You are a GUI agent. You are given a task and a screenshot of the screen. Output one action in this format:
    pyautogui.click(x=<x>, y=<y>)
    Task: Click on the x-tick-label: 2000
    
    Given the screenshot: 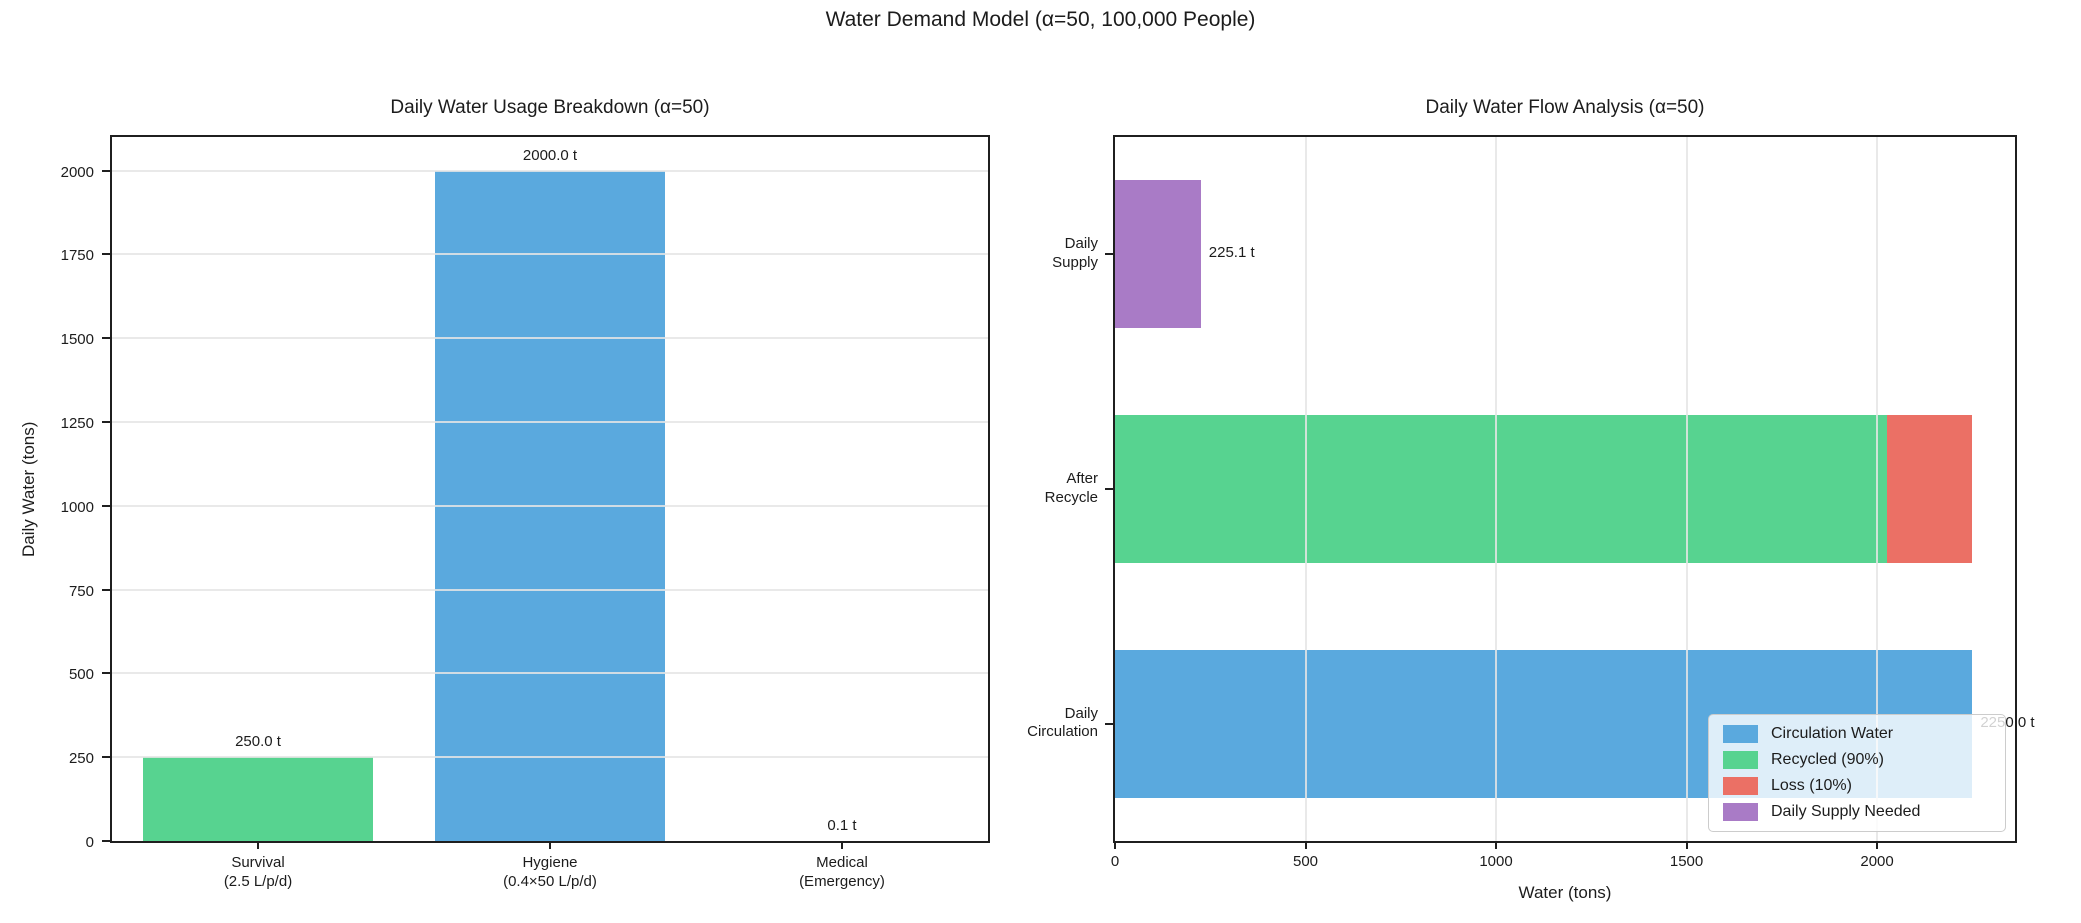 What is the action you would take?
    pyautogui.click(x=1877, y=861)
    